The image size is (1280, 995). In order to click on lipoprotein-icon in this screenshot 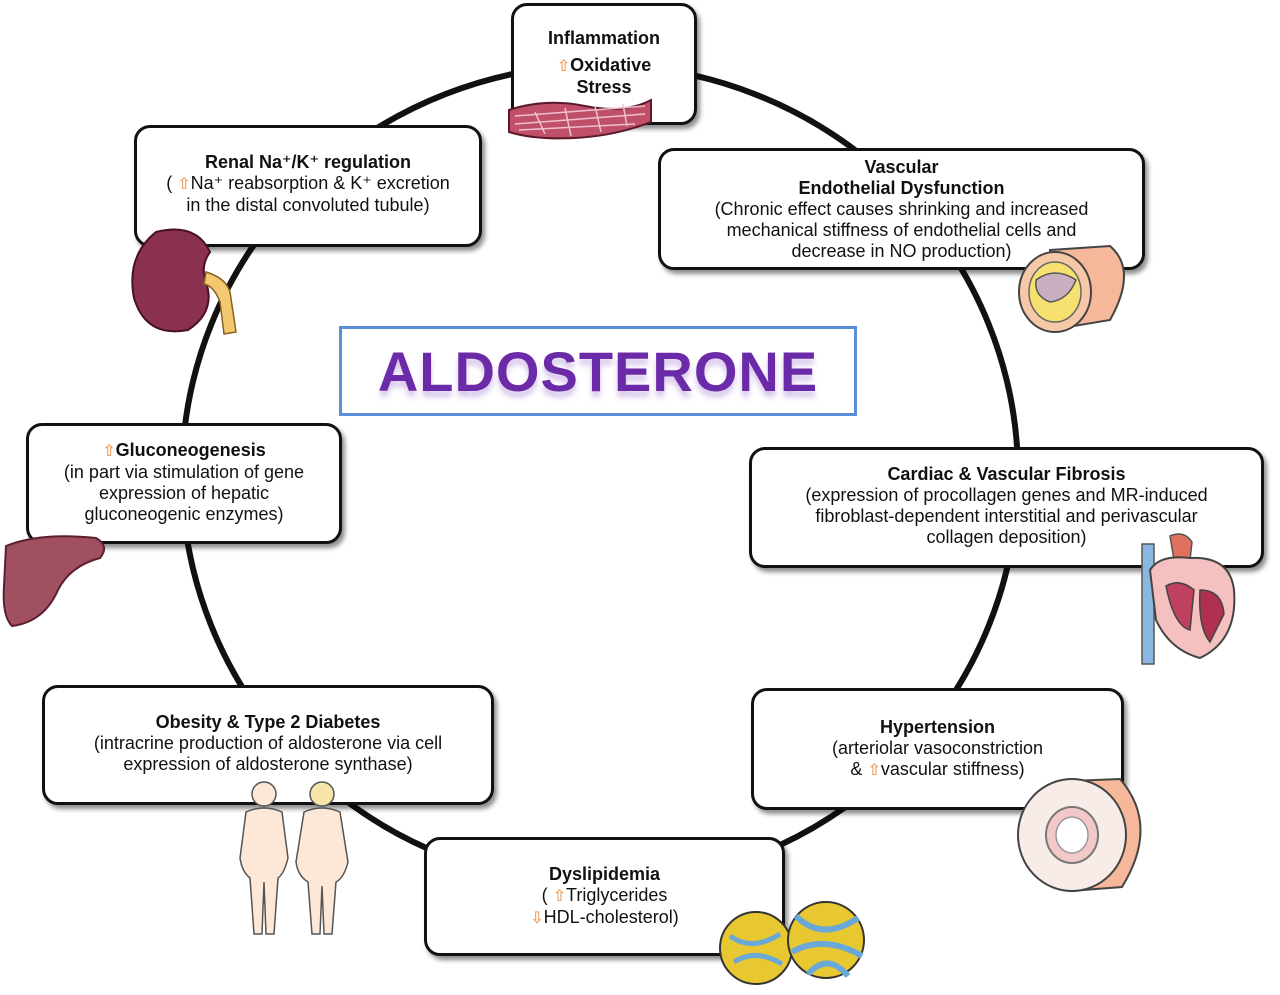, I will do `click(792, 943)`.